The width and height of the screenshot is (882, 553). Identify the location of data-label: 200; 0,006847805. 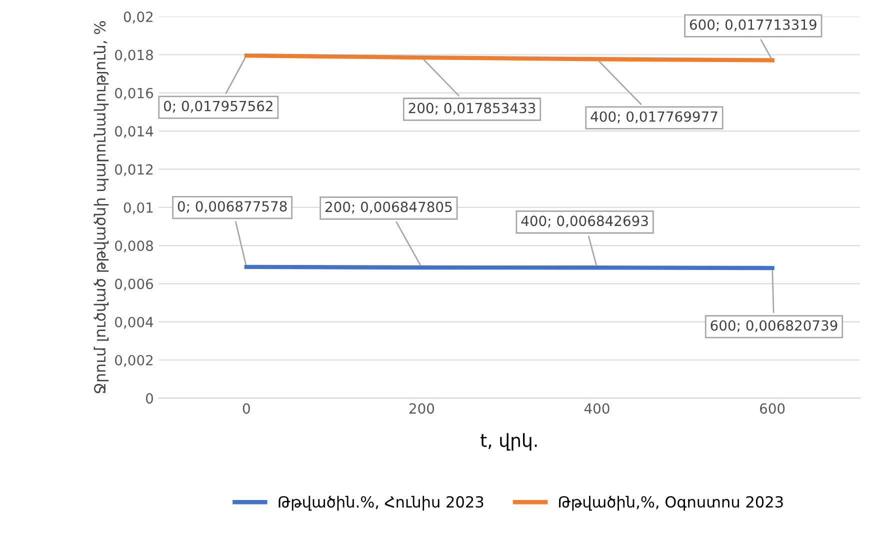
(389, 208).